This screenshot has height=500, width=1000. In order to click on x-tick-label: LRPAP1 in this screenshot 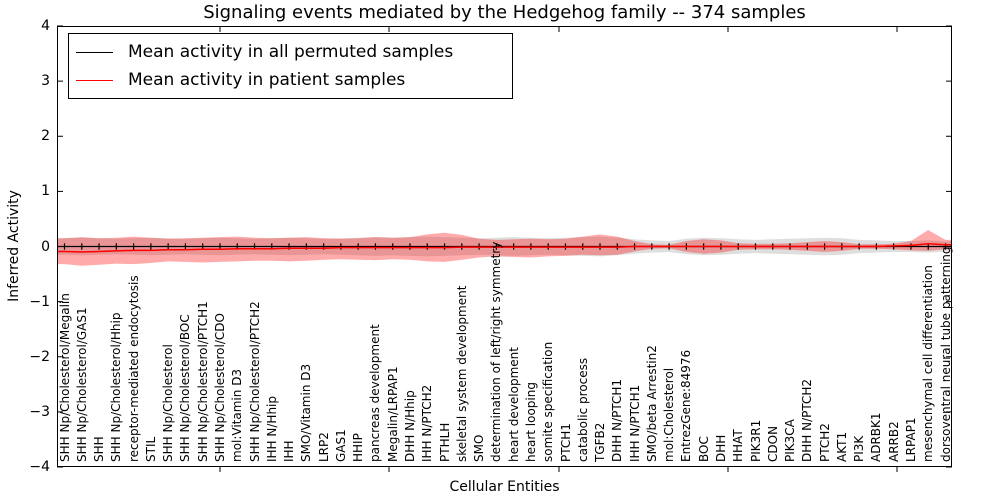, I will do `click(911, 439)`.